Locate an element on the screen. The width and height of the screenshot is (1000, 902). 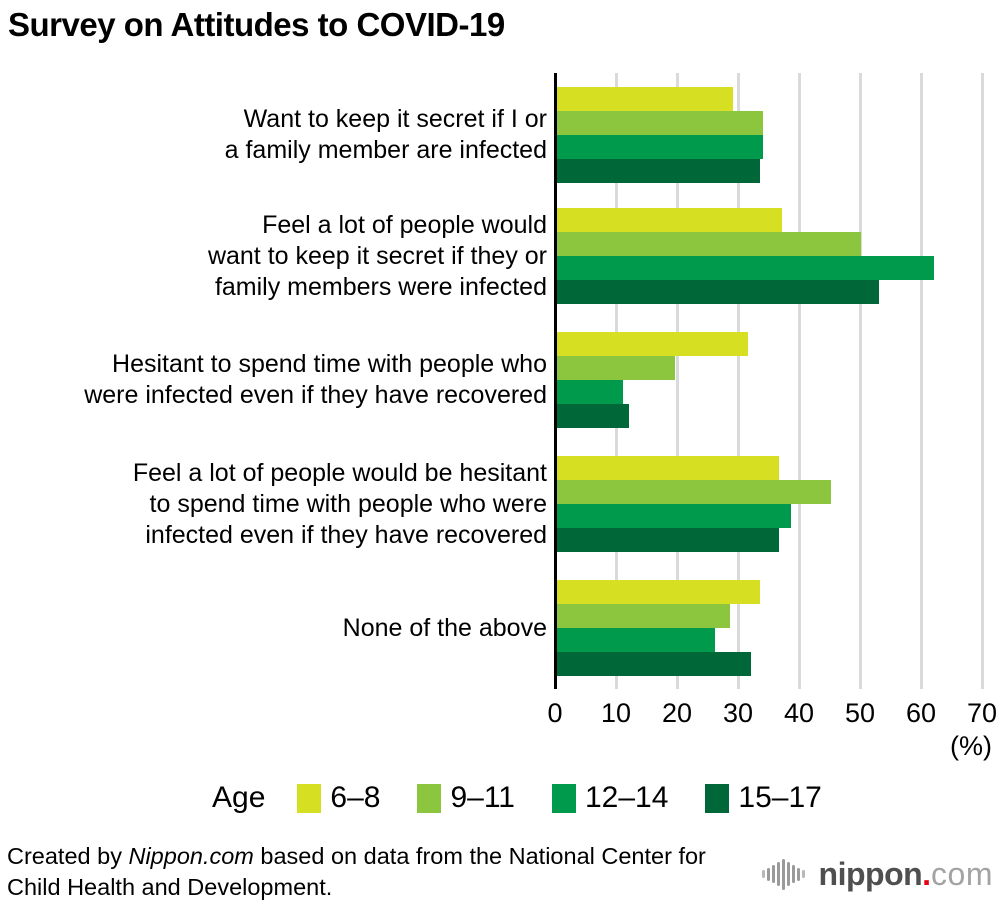
x-tick-label: 0 is located at coordinates (555, 713).